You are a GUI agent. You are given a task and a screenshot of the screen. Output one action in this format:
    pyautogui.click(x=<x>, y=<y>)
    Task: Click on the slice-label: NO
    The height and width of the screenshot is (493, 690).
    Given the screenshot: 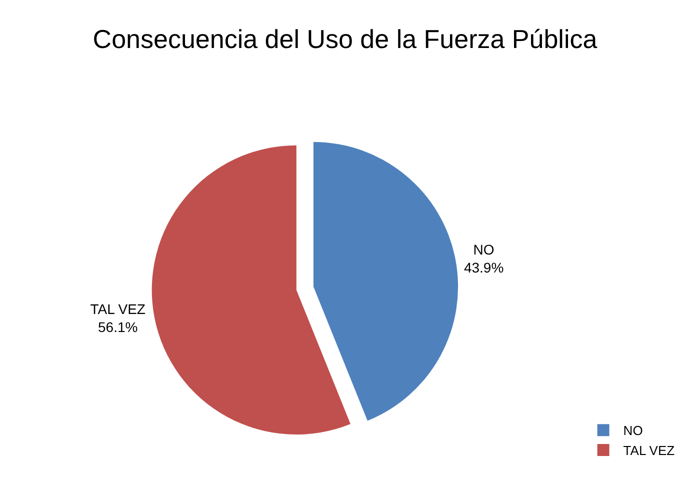 What is the action you would take?
    pyautogui.click(x=483, y=249)
    